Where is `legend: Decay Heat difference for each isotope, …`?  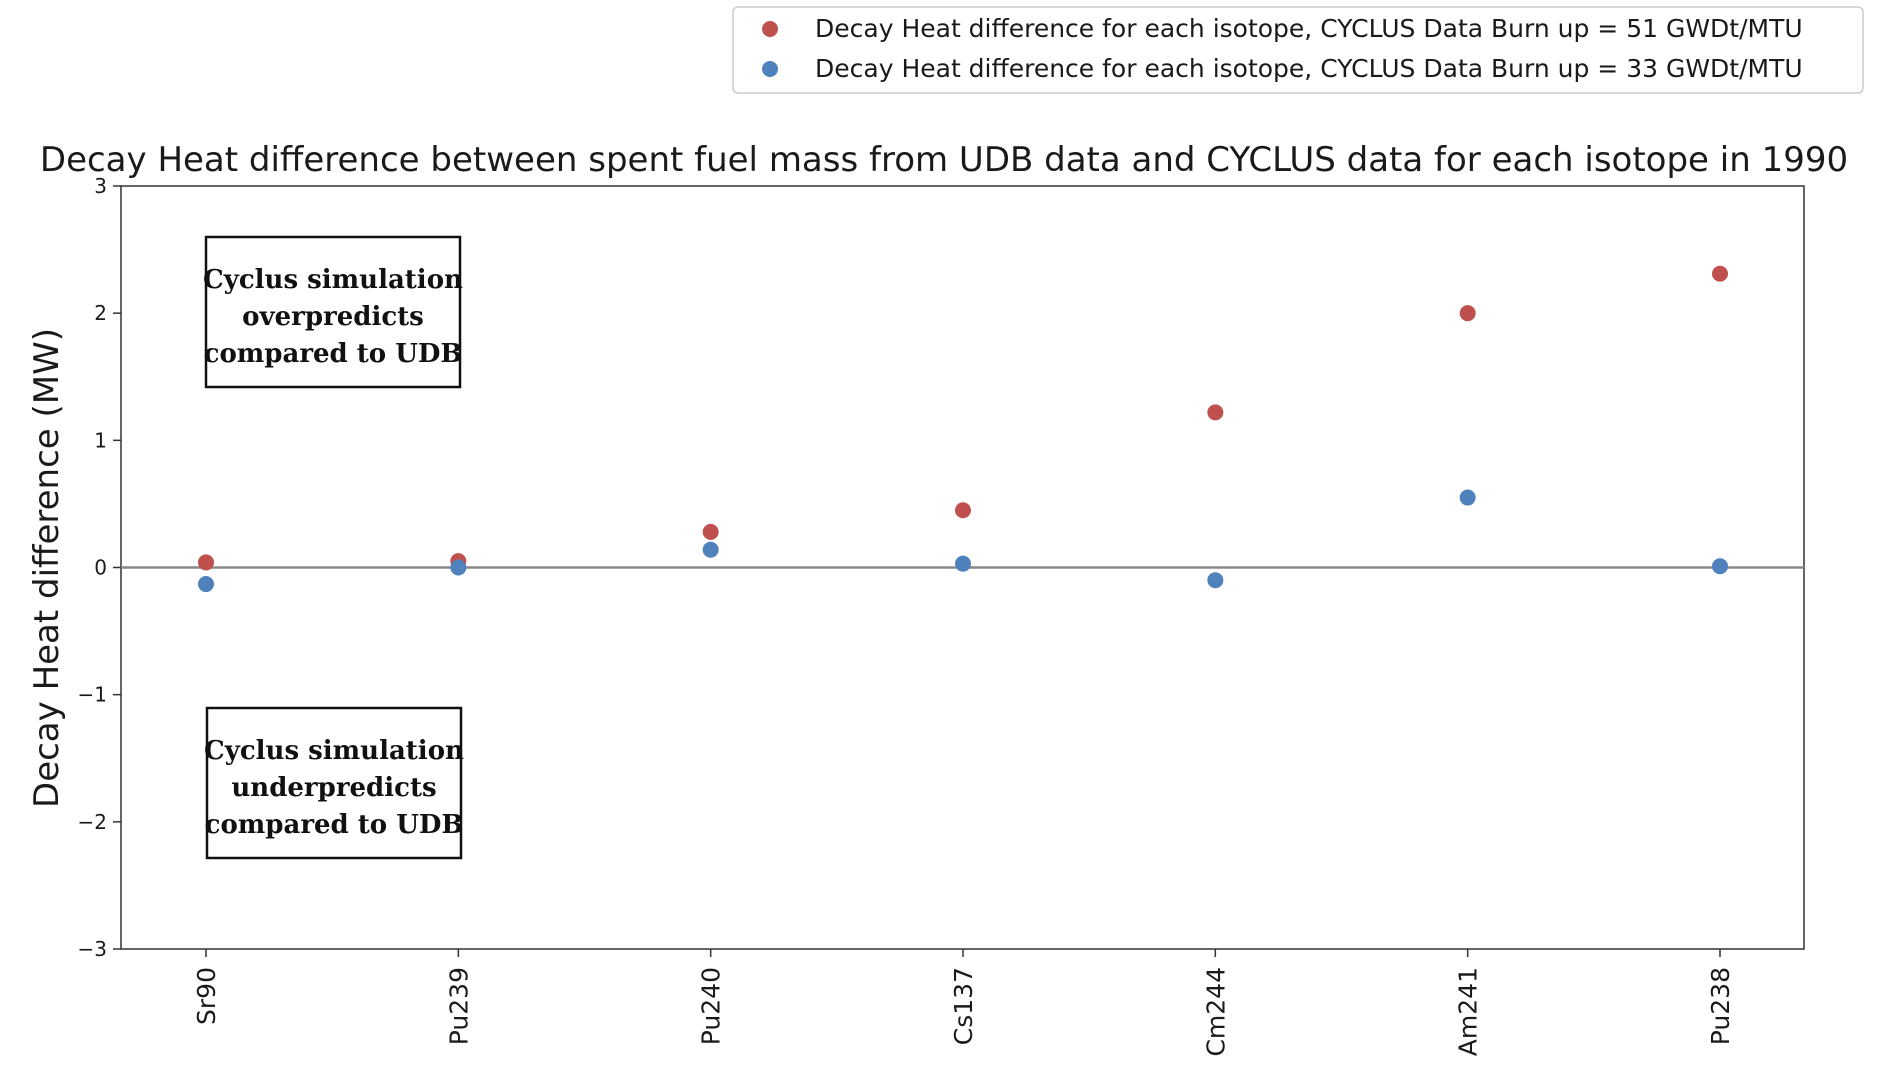
legend: Decay Heat difference for each isotope, … is located at coordinates (1298, 50).